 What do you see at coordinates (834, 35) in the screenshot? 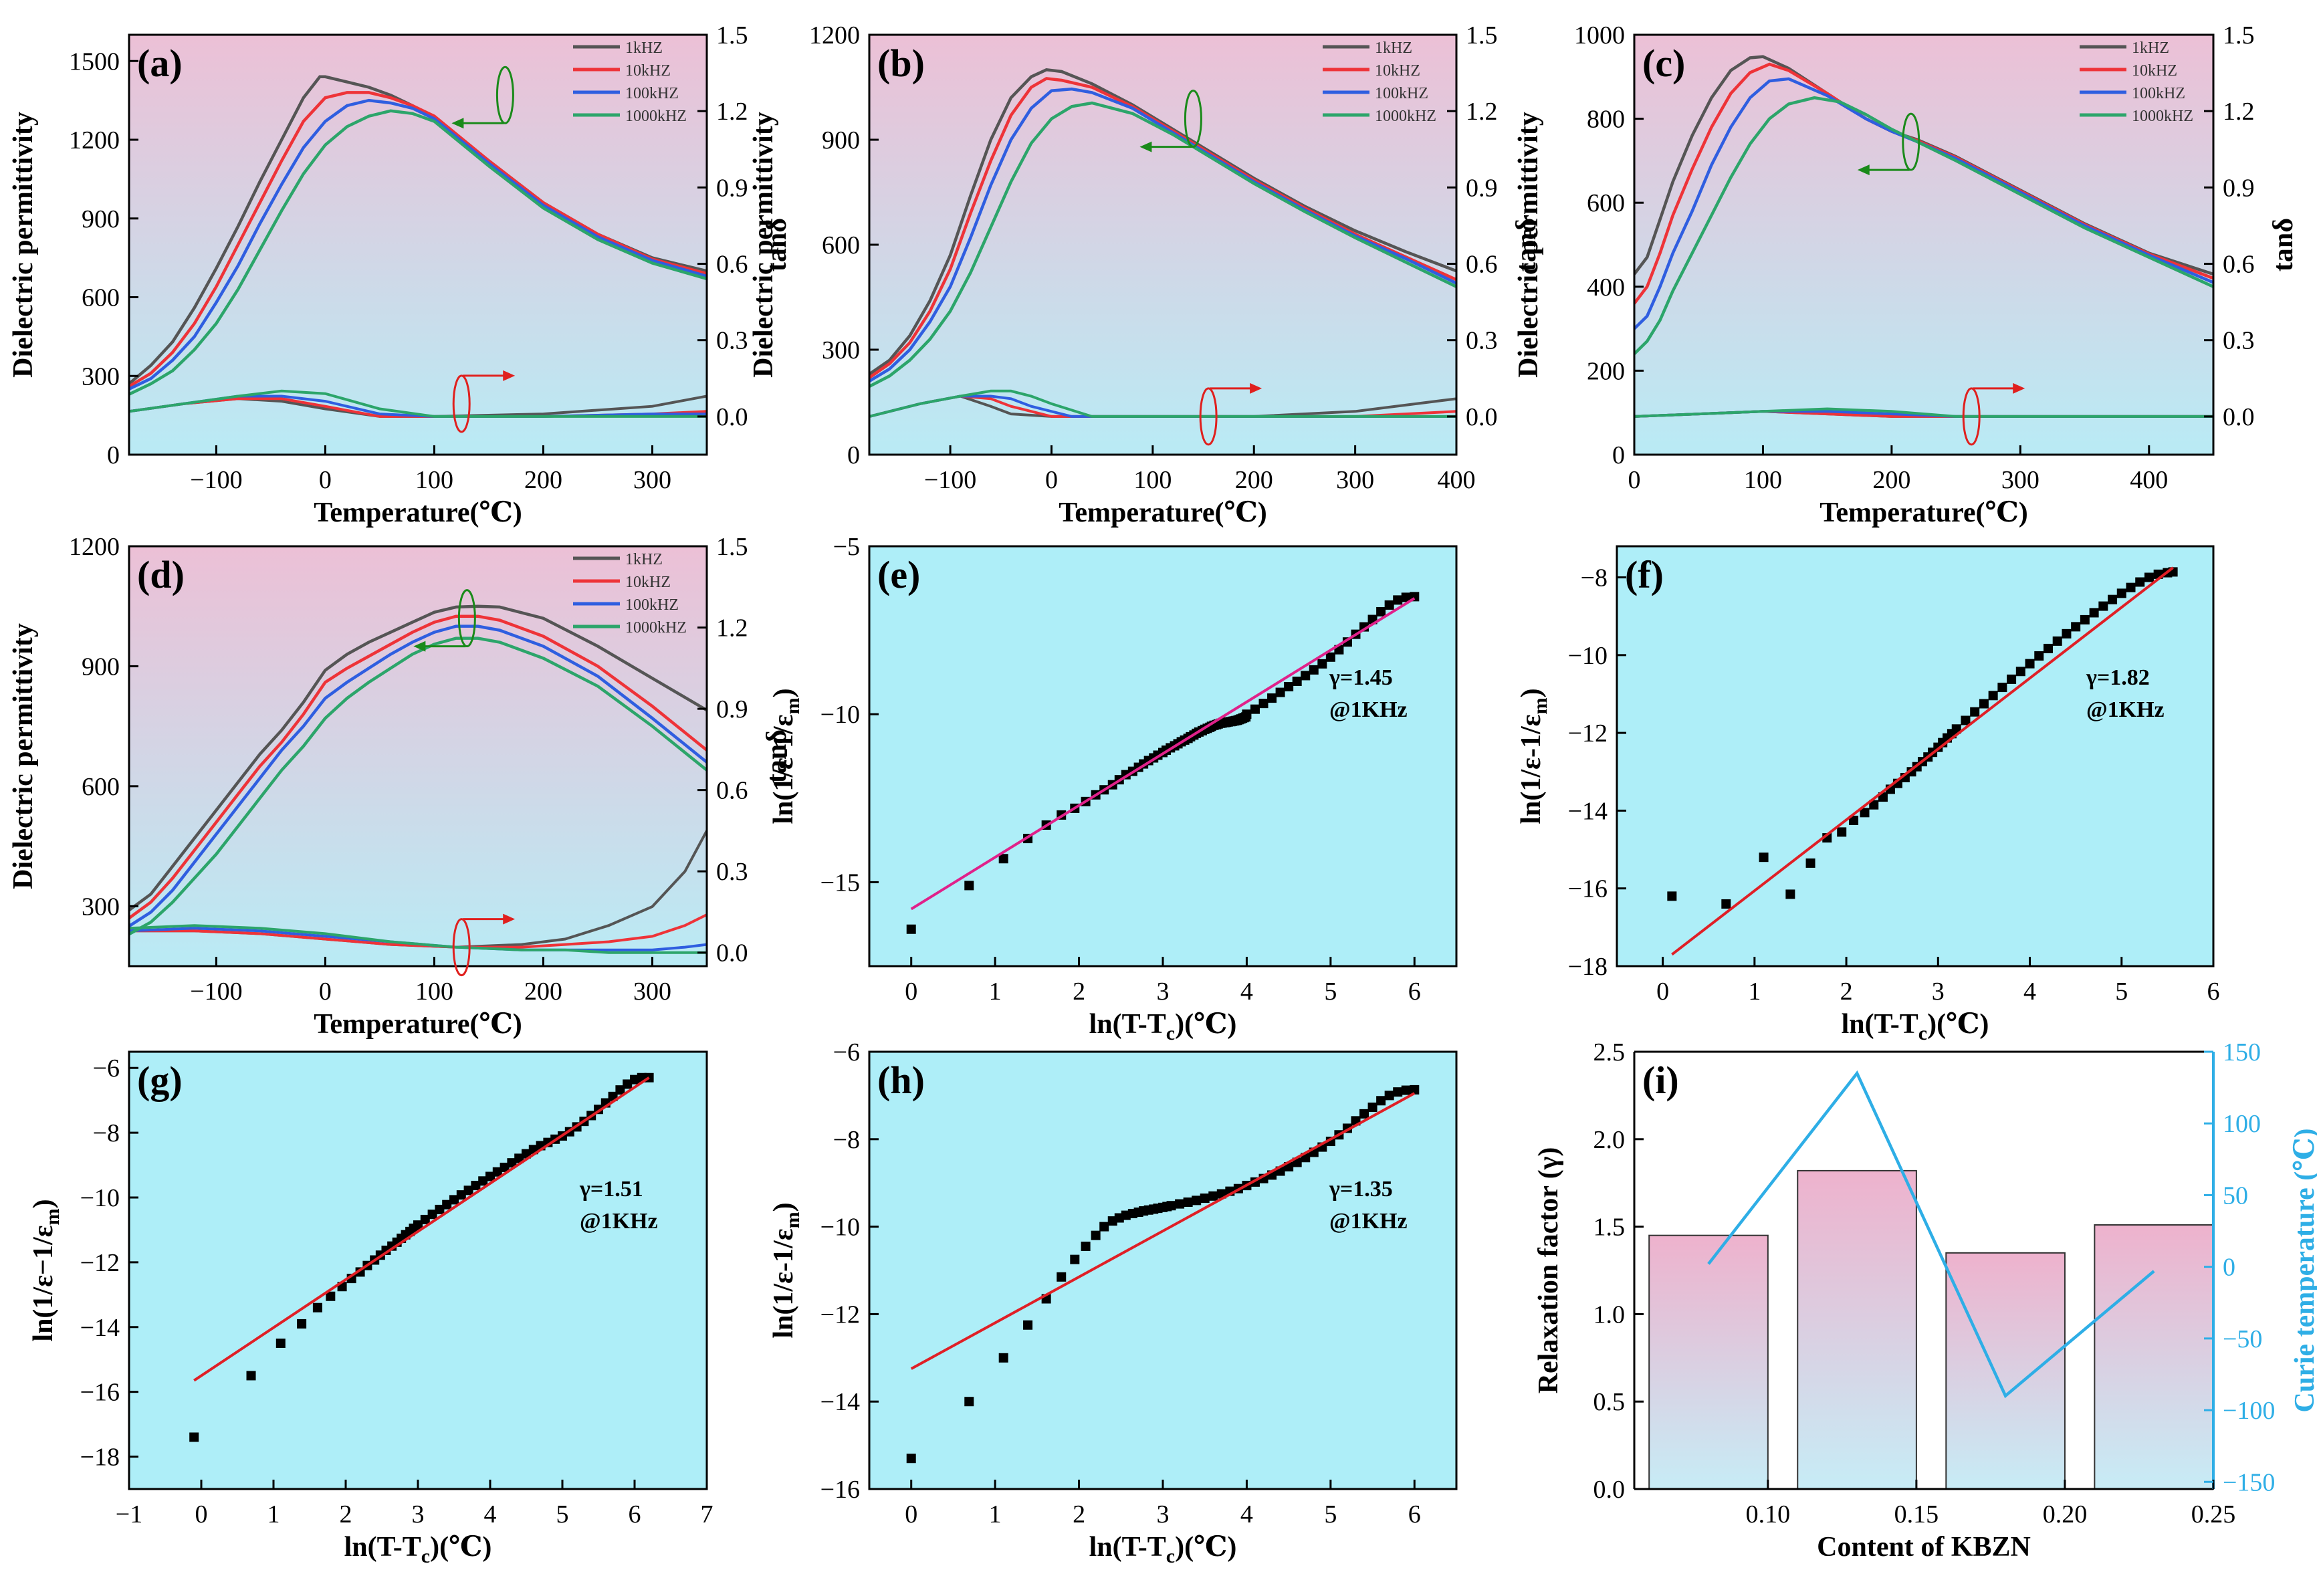
I see `y-tick-label: 1200` at bounding box center [834, 35].